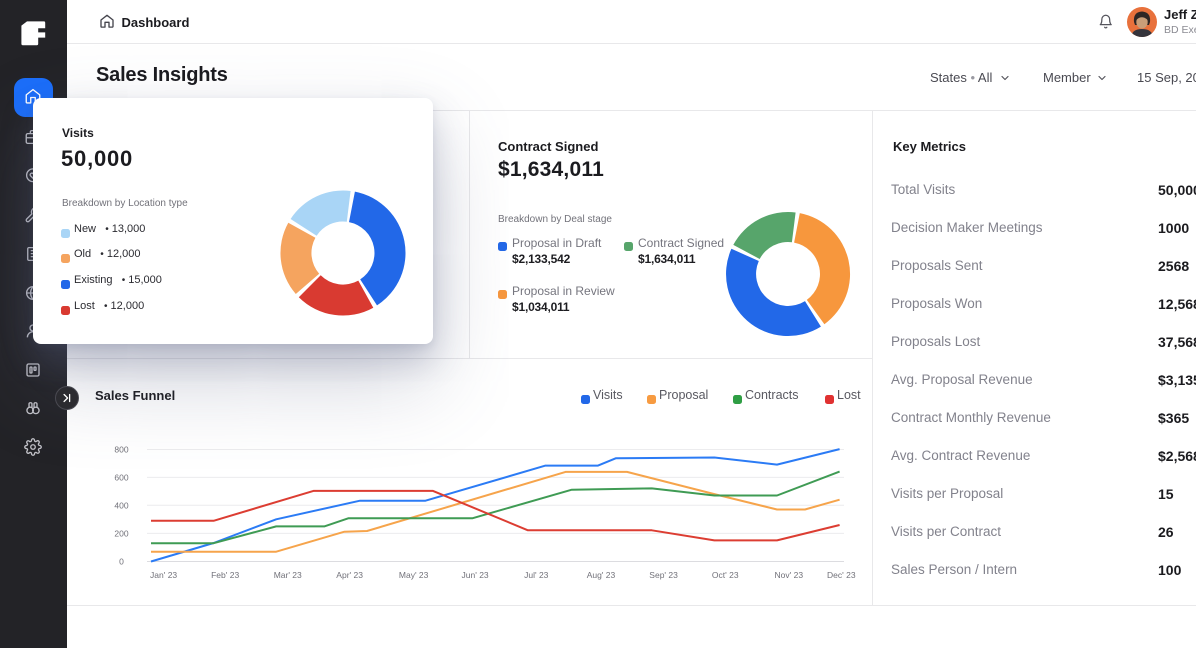  Describe the element at coordinates (663, 575) in the screenshot. I see `svg-text: Sep' 23` at that location.